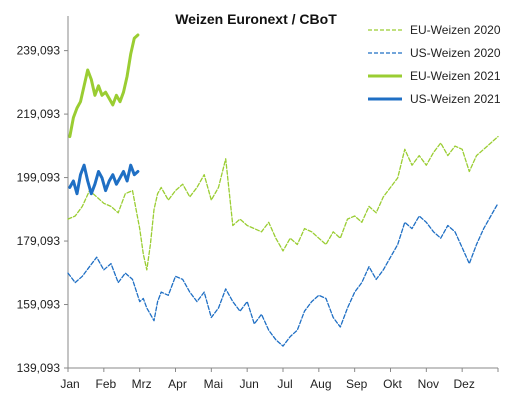 This screenshot has height=405, width=512. What do you see at coordinates (357, 384) in the screenshot?
I see `x-tick-label: Sep` at bounding box center [357, 384].